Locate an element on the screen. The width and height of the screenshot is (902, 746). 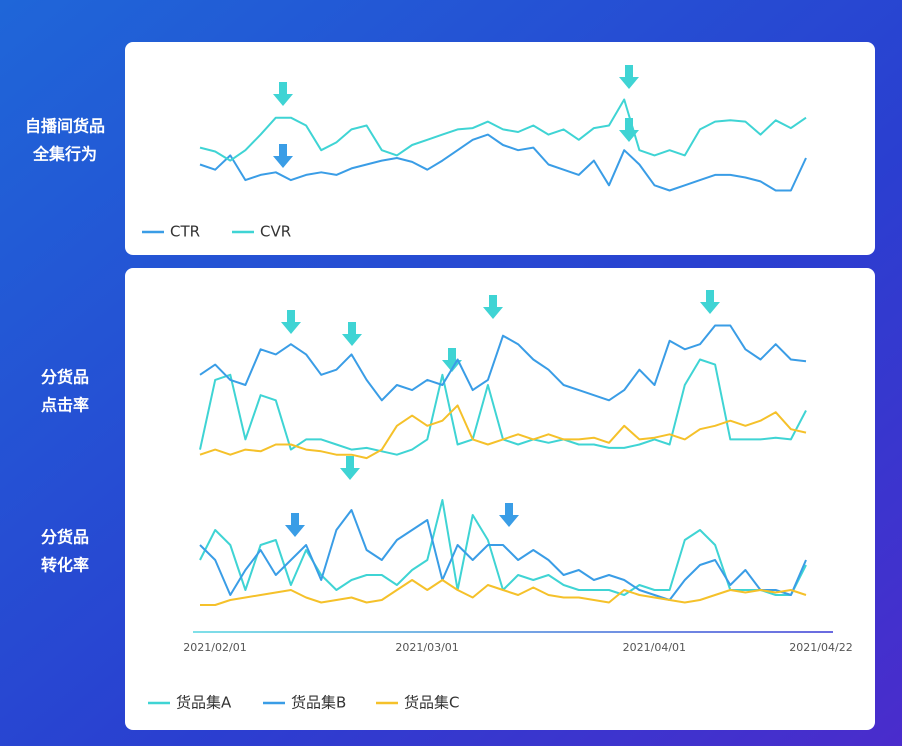
x-axis is located at coordinates (513, 632).